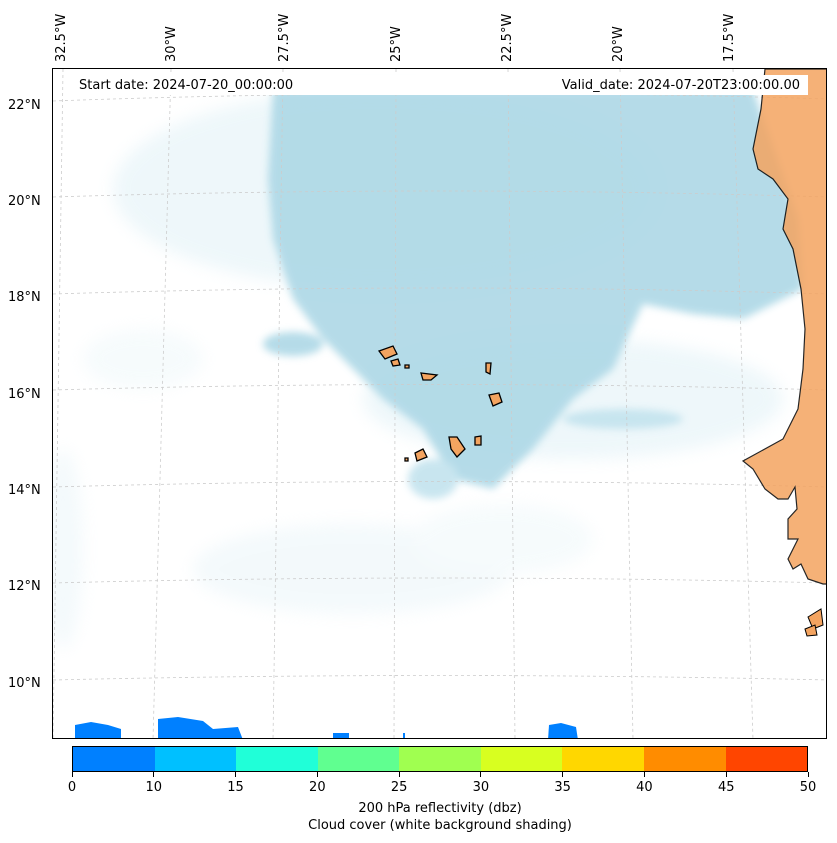 This screenshot has width=837, height=843. What do you see at coordinates (680, 85) in the screenshot?
I see `valid-date-label: Valid_date: 2024-07-20T23:00:00.00` at bounding box center [680, 85].